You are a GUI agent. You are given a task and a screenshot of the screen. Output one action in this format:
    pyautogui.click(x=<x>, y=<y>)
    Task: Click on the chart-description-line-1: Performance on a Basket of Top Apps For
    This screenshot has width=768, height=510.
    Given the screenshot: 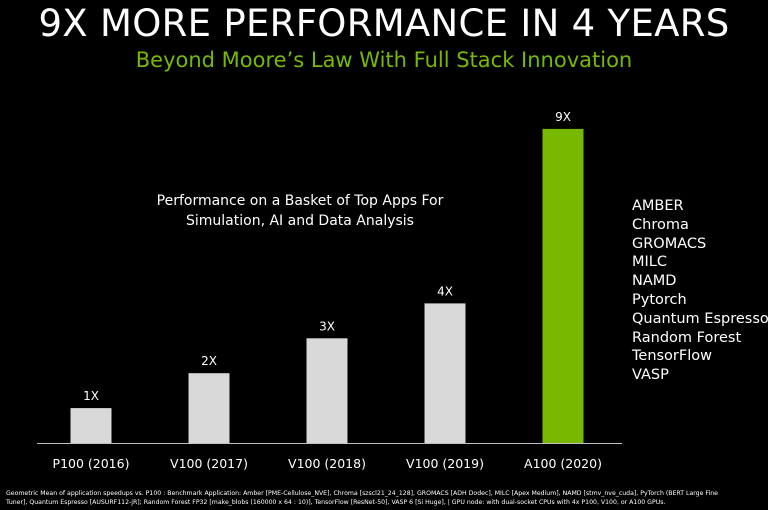 What is the action you would take?
    pyautogui.click(x=300, y=201)
    